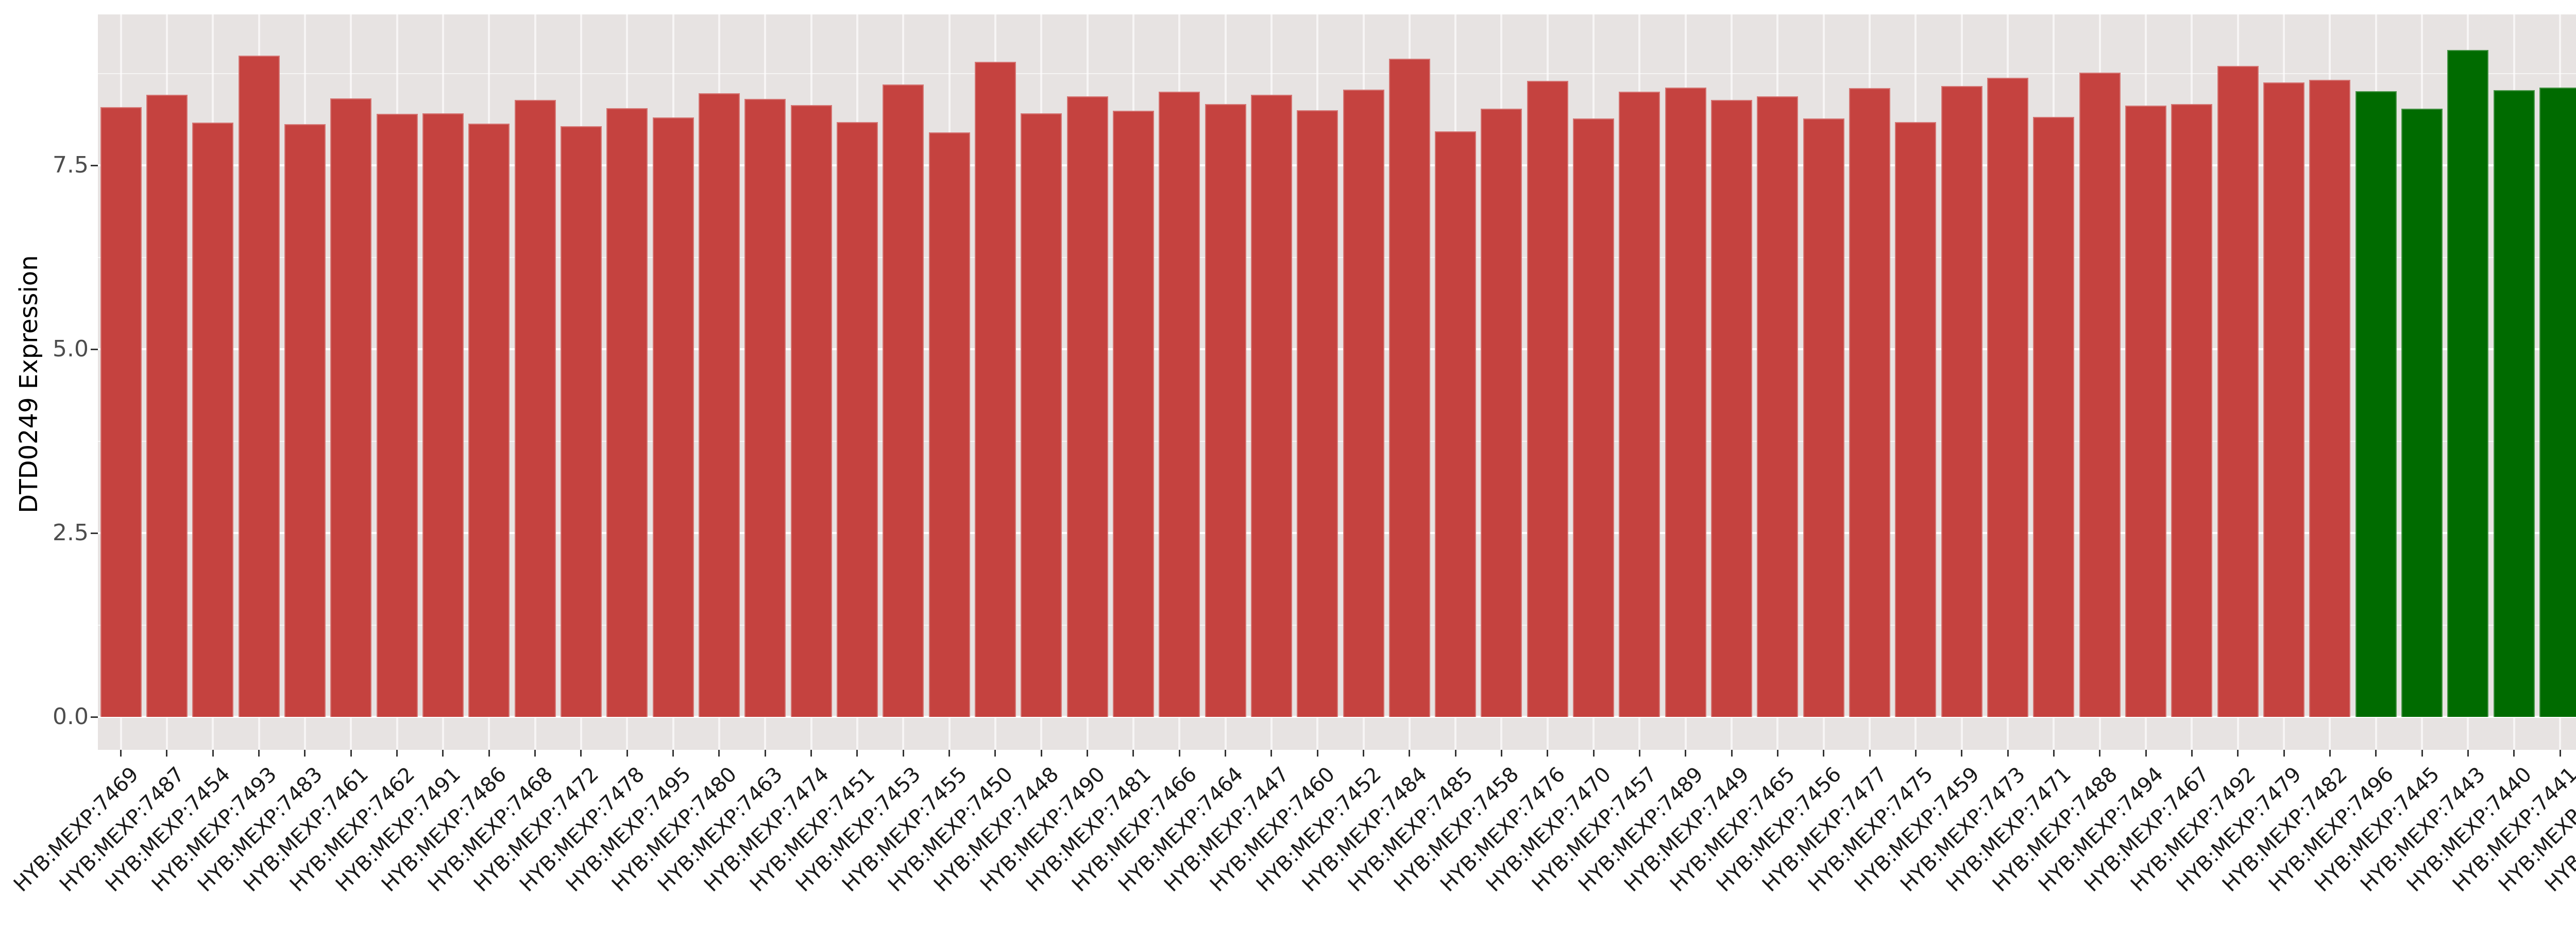  What do you see at coordinates (1594, 417) in the screenshot?
I see `bar-HYB:MEXP:7470` at bounding box center [1594, 417].